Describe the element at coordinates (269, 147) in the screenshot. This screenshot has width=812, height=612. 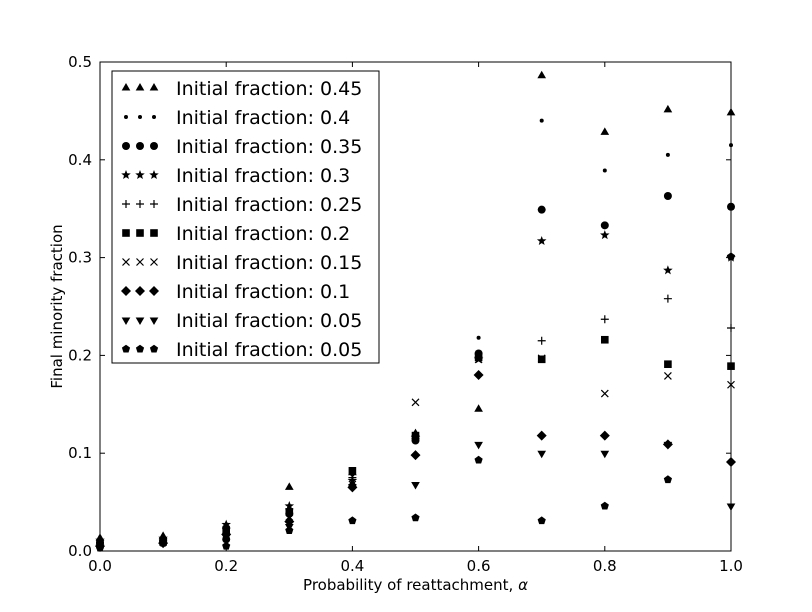
I see `legend-label: Initial fraction: 0.35` at that location.